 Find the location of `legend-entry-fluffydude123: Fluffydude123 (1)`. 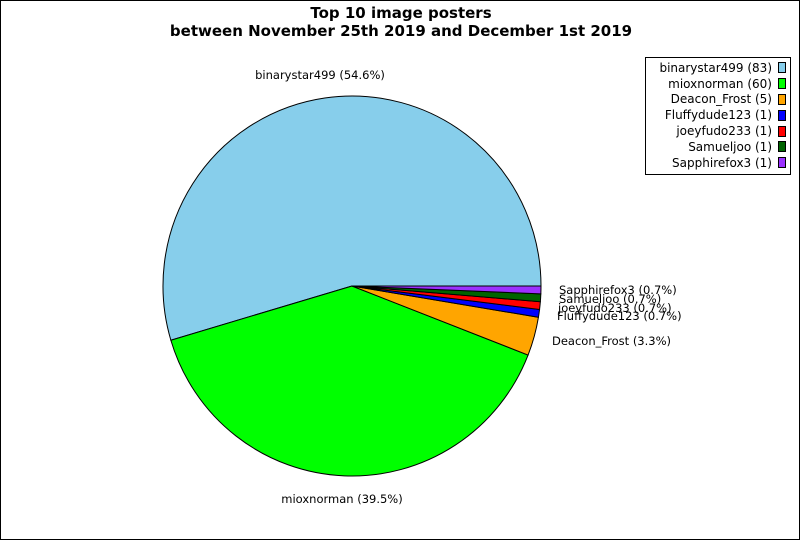

legend-entry-fluffydude123: Fluffydude123 (1) is located at coordinates (718, 115).